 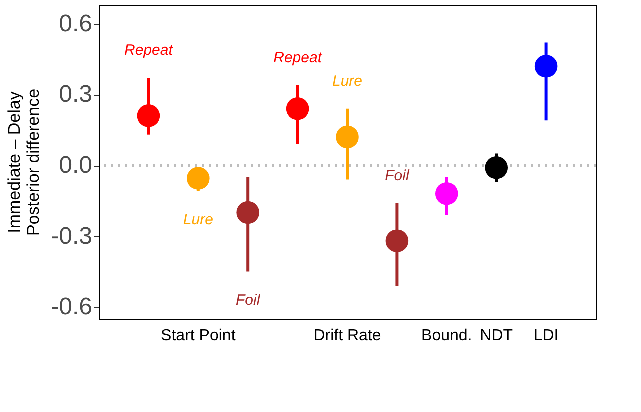 What do you see at coordinates (198, 336) in the screenshot?
I see `x-tick-label: Start Point` at bounding box center [198, 336].